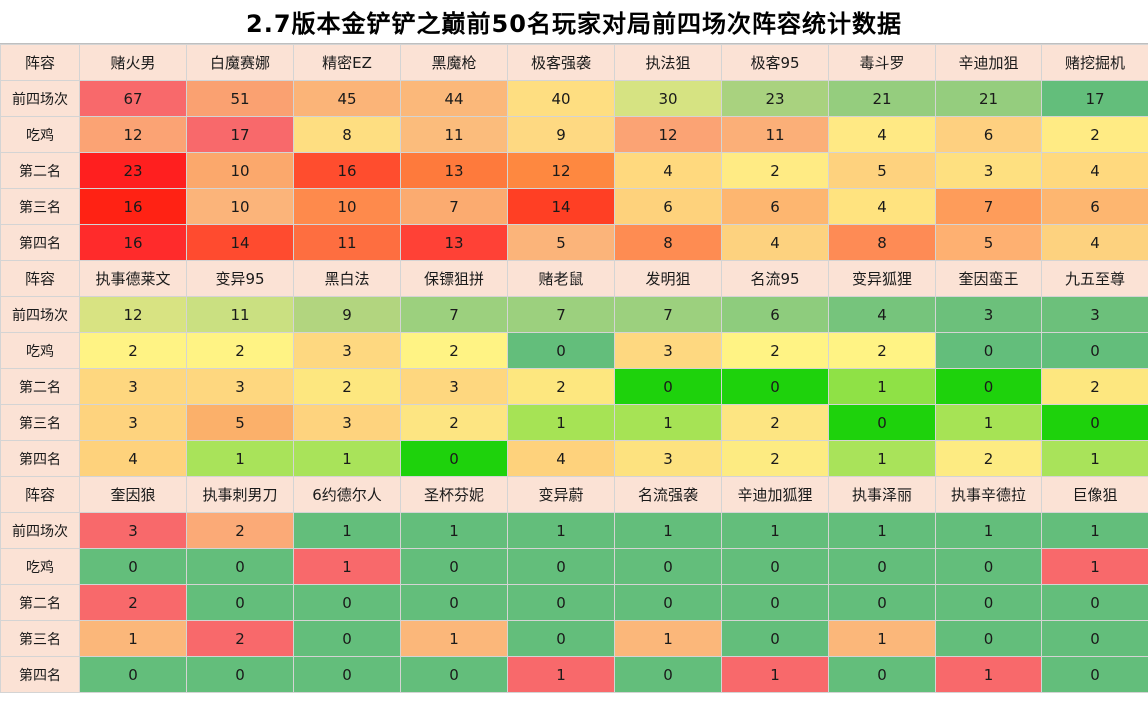  I want to click on table-row: 第二名 2 0 0 0 0 0 0 0 0 0, so click(574, 602).